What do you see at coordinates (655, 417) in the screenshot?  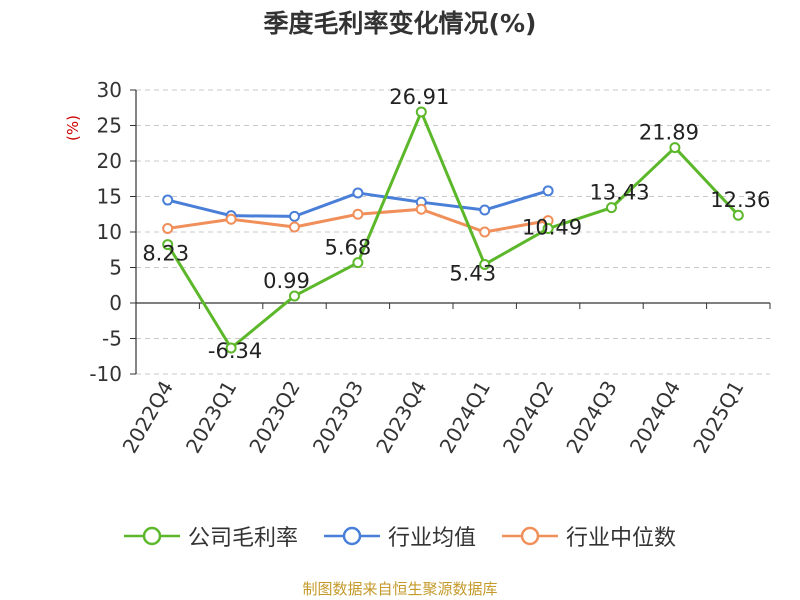 I see `x-tick-label: 2024Q4` at bounding box center [655, 417].